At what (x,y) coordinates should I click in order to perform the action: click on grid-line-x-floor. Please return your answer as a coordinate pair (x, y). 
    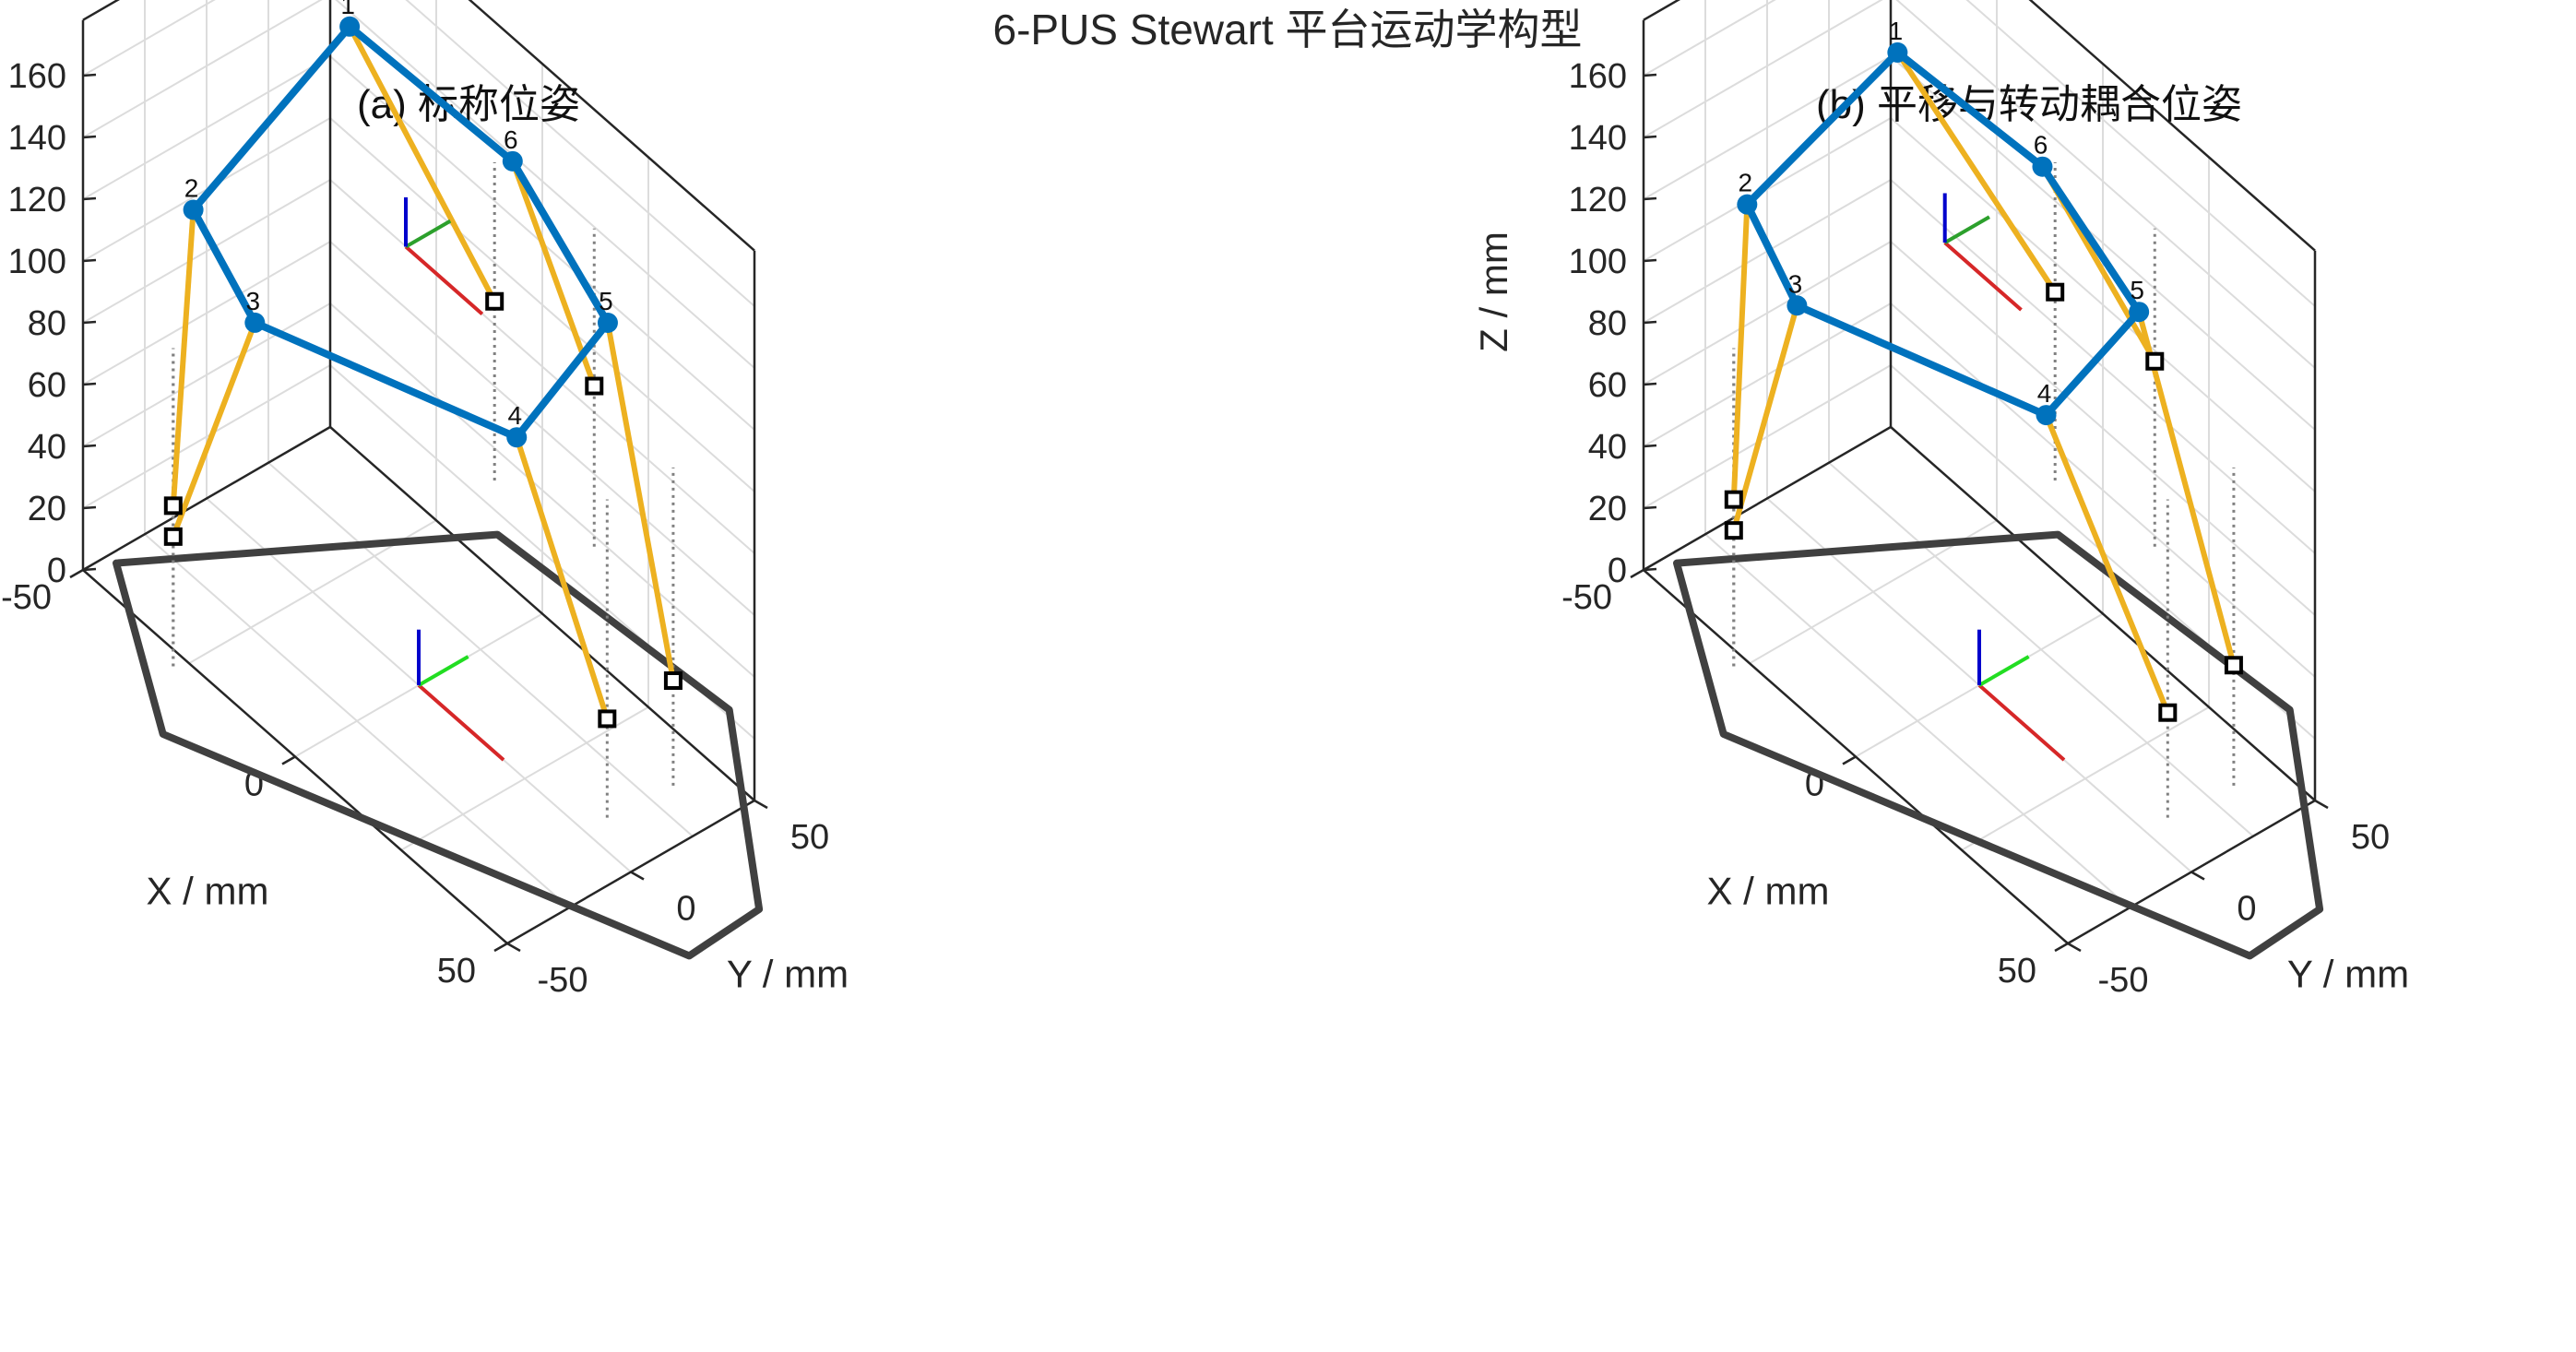
    Looking at the image, I should click on (524, 778).